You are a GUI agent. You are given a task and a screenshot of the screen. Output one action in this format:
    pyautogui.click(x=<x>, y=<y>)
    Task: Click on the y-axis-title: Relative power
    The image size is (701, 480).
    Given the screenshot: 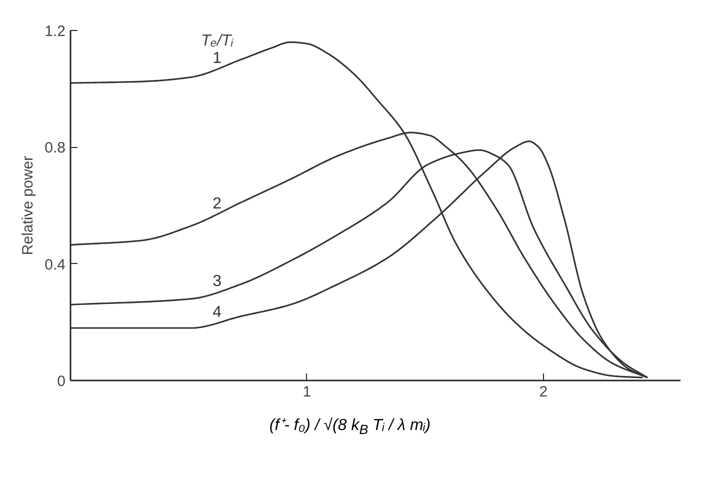 What is the action you would take?
    pyautogui.click(x=28, y=206)
    